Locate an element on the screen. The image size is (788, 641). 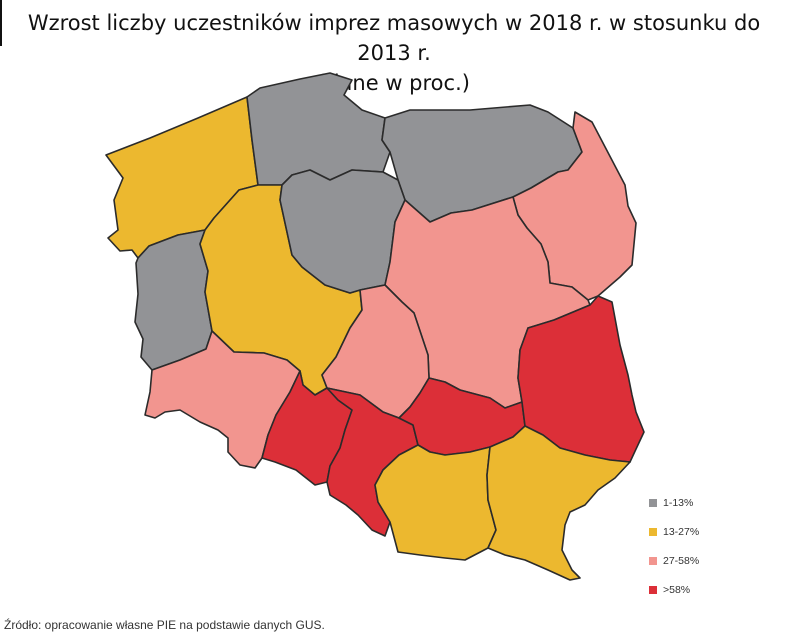
legend-label: 13-27% is located at coordinates (681, 531).